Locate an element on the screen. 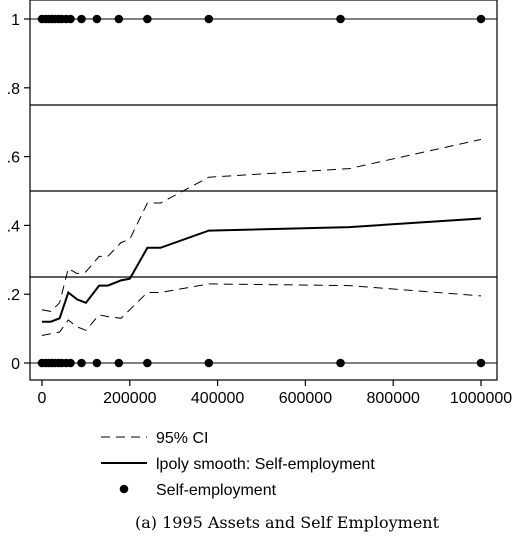 Image resolution: width=517 pixels, height=538 pixels. y-tick-label: .2 is located at coordinates (13, 295).